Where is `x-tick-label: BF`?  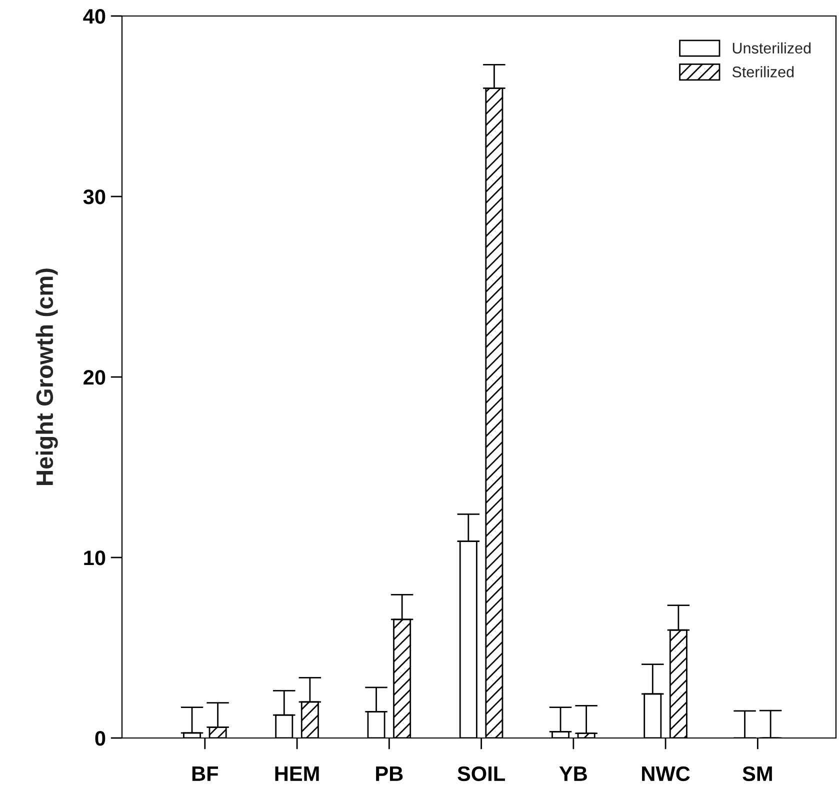
x-tick-label: BF is located at coordinates (205, 773).